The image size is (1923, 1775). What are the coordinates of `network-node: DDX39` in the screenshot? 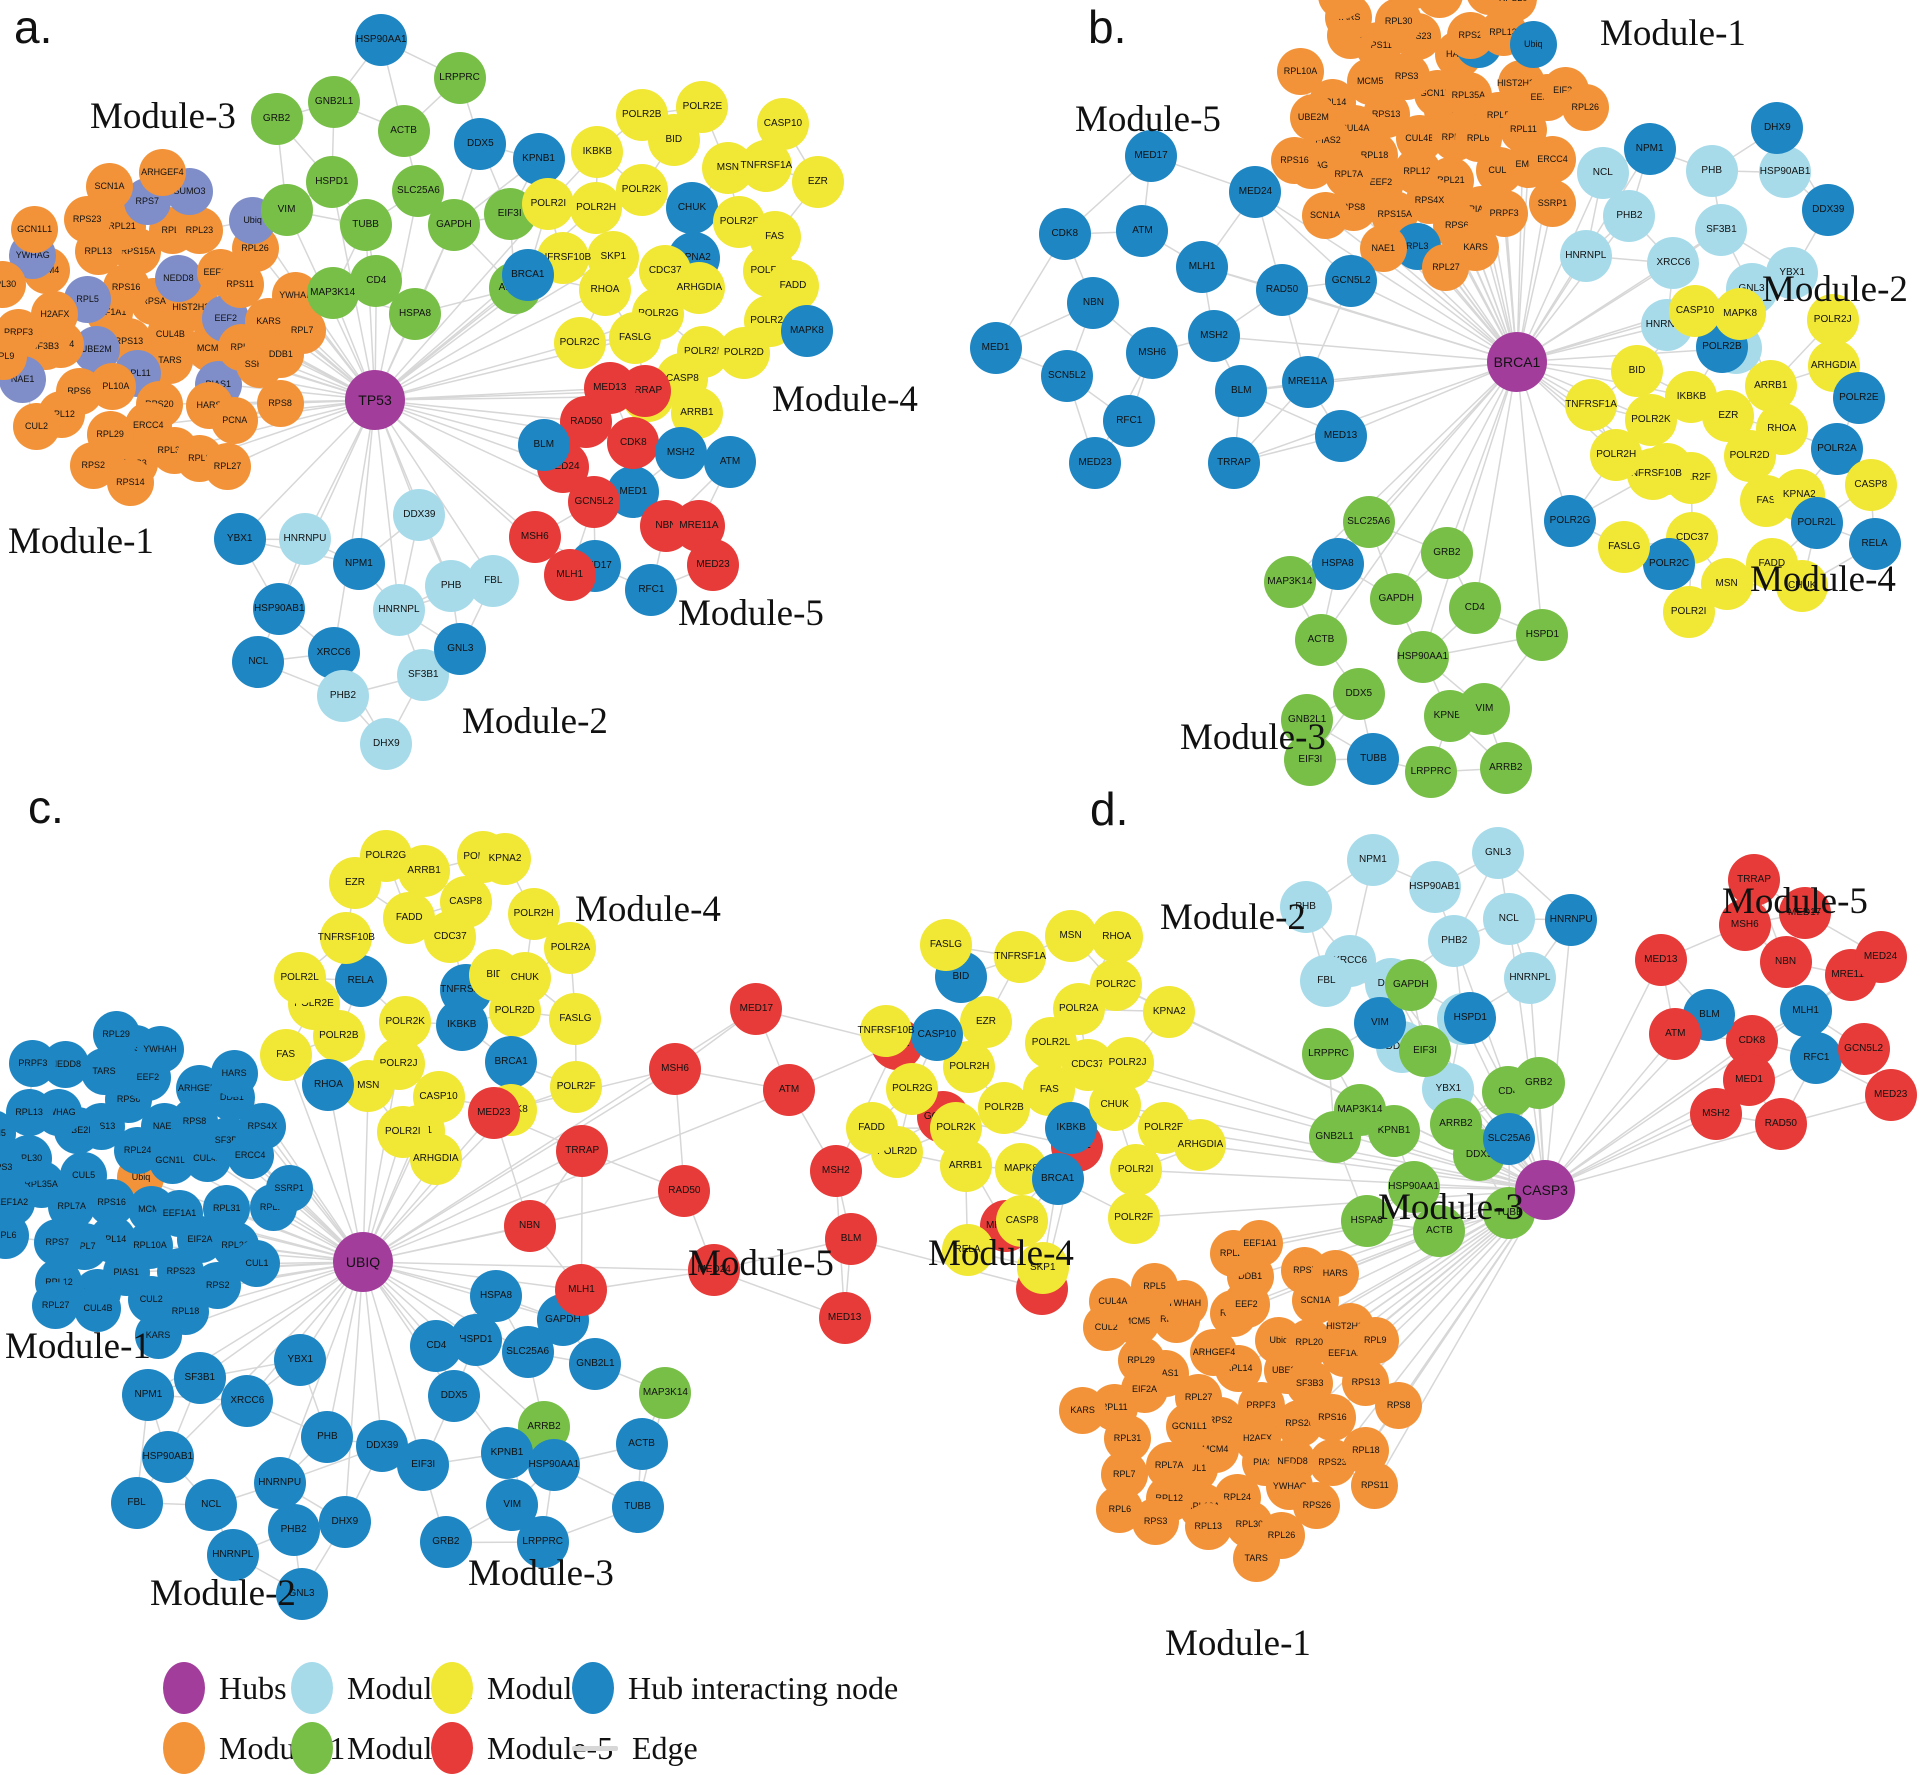 It's located at (419, 515).